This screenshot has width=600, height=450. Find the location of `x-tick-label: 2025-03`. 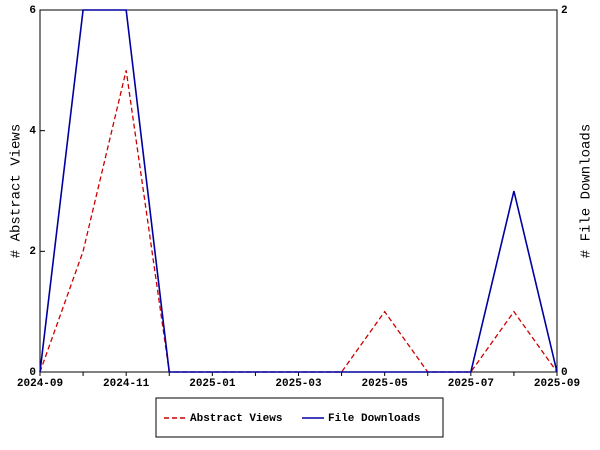

x-tick-label: 2025-03 is located at coordinates (298, 384).